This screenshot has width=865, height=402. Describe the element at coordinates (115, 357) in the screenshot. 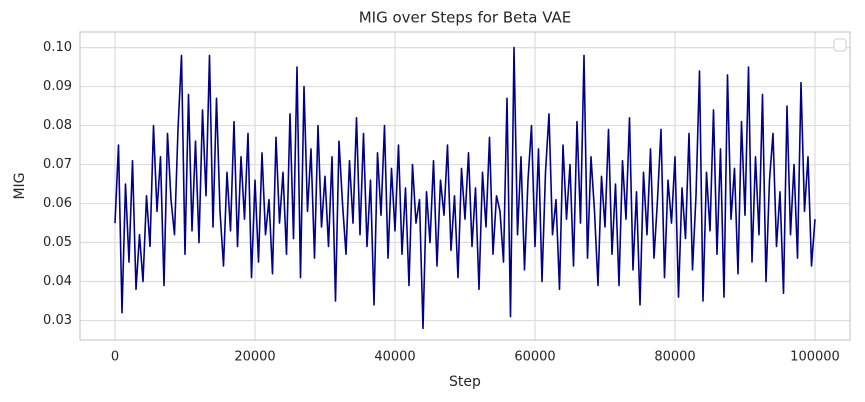

I see `x-tick-label: 0` at that location.